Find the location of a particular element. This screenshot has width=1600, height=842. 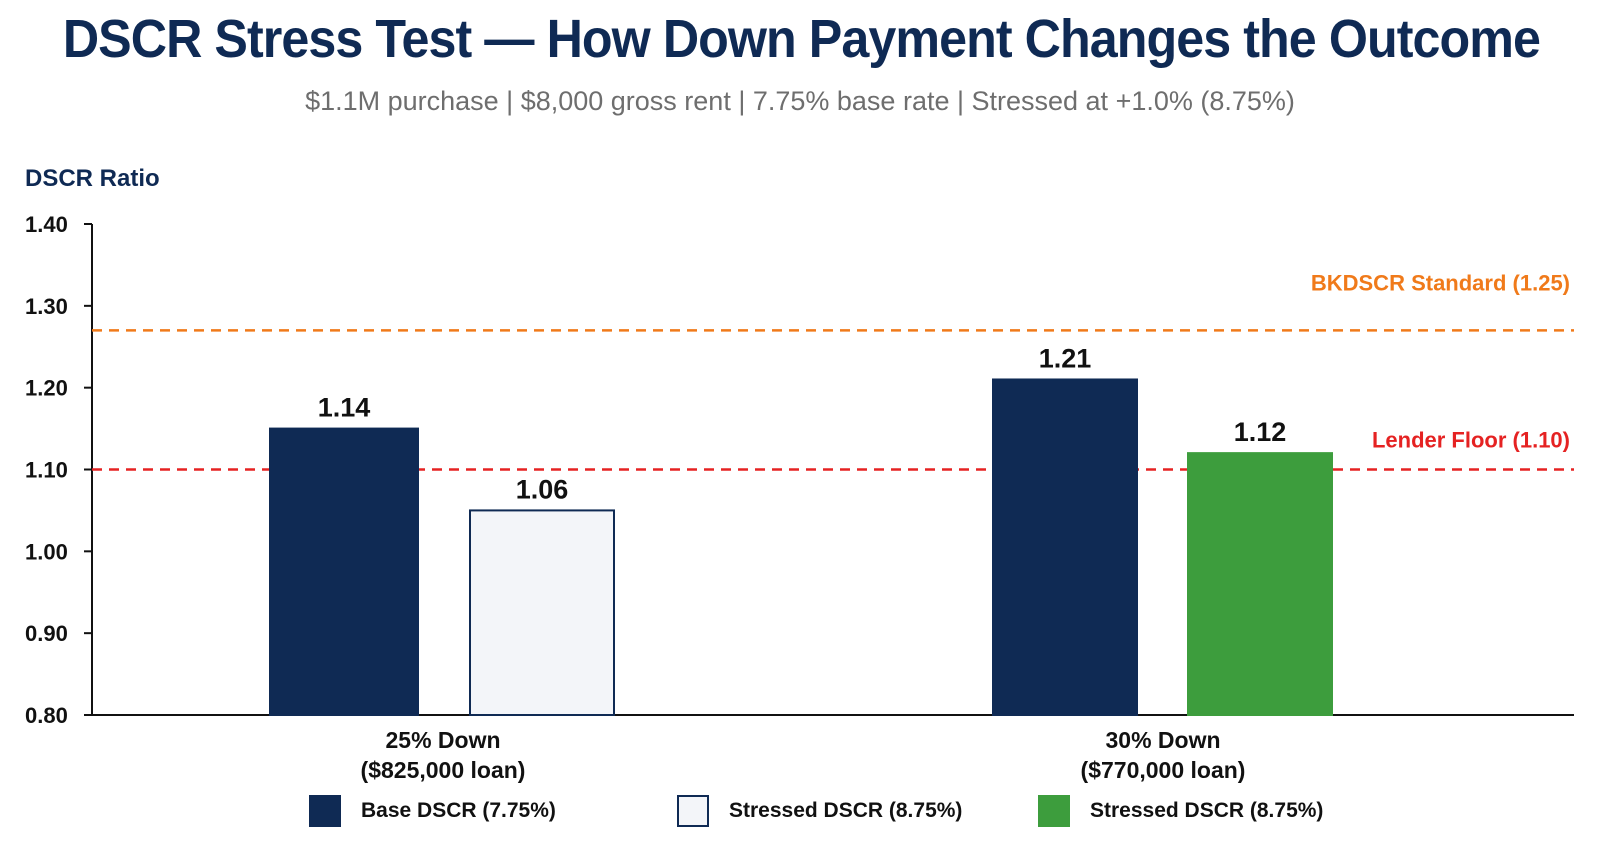

reference-line-label: BKDSCR Standard (1.25) is located at coordinates (1440, 282).